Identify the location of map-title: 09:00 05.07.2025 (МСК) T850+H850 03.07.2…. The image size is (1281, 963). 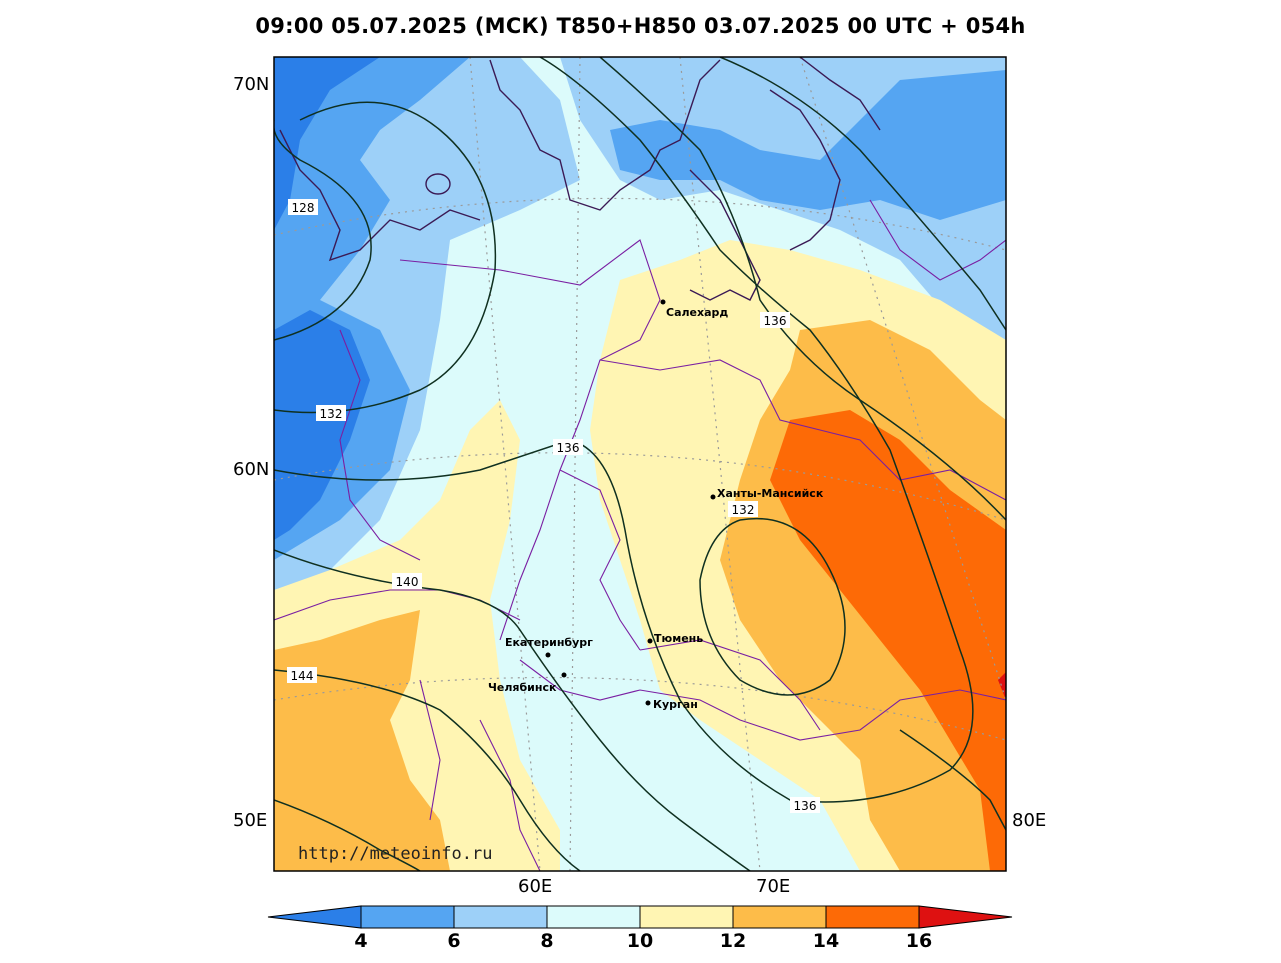
(640, 26).